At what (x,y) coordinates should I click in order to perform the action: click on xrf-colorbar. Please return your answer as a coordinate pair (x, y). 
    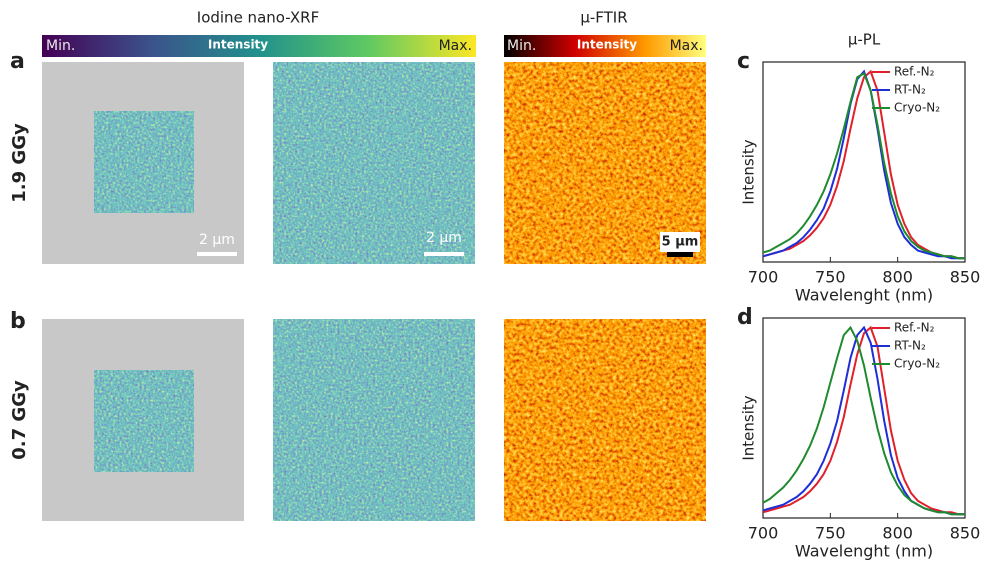
    Looking at the image, I should click on (259, 46).